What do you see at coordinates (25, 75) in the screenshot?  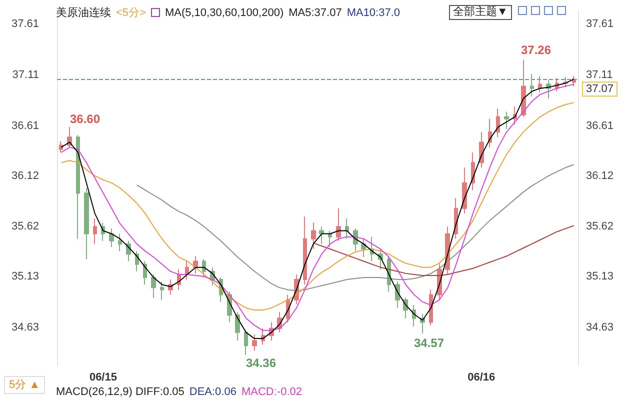 I see `y-tick-label: 37.11` at bounding box center [25, 75].